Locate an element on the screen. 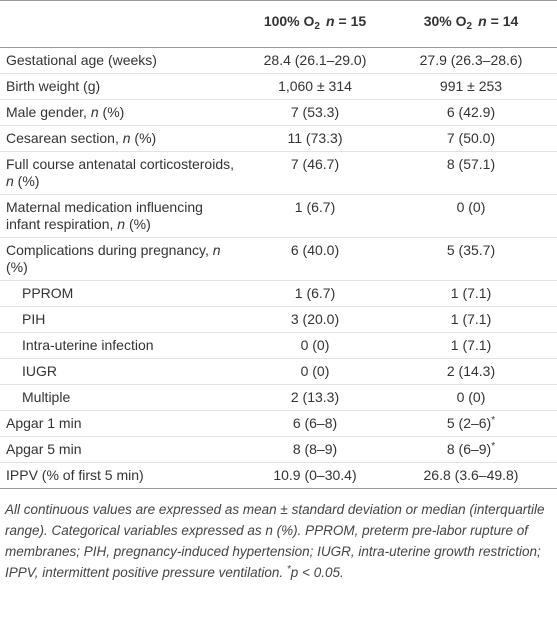 Image resolution: width=557 pixels, height=630 pixels. value-cell: 2 (13.3) is located at coordinates (315, 397).